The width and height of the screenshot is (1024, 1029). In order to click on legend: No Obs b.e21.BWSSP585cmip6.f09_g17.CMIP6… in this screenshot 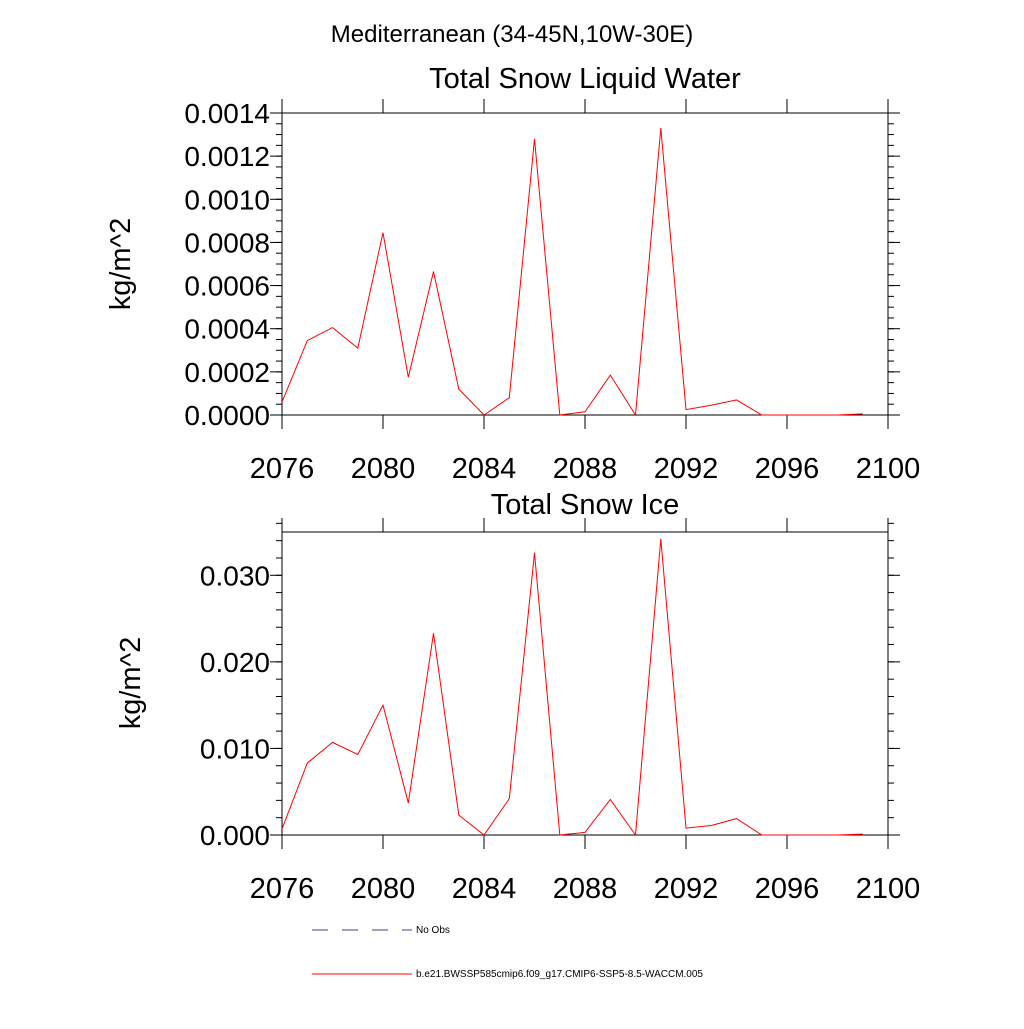, I will do `click(507, 952)`.